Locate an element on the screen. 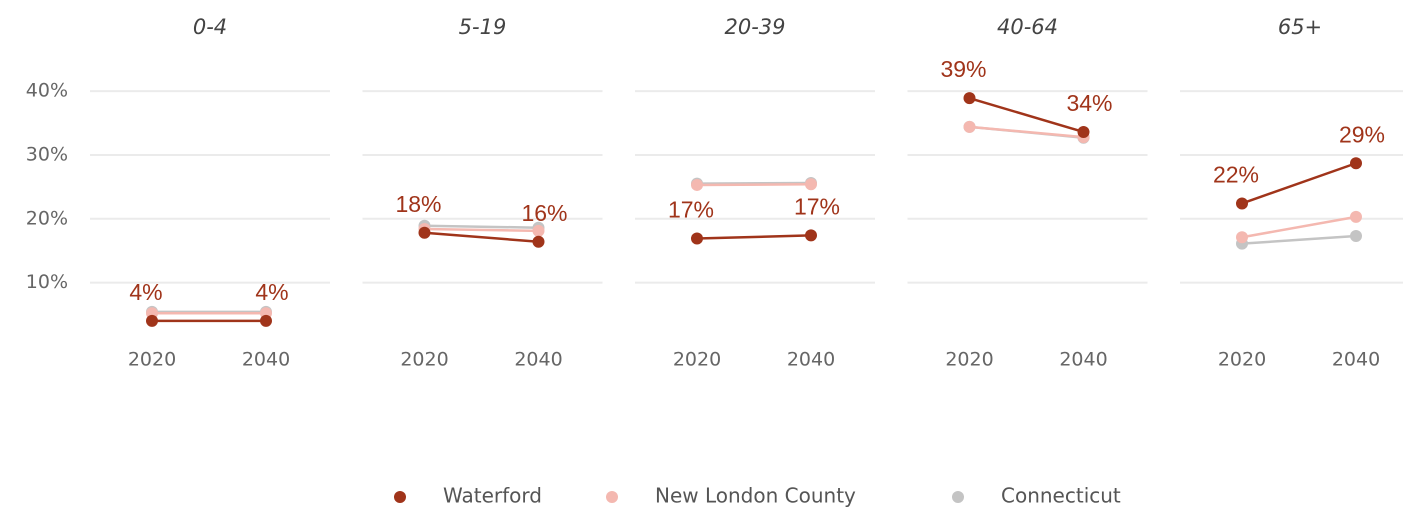 The height and width of the screenshot is (511, 1403). panel-title: 40-64 is located at coordinates (1027, 27).